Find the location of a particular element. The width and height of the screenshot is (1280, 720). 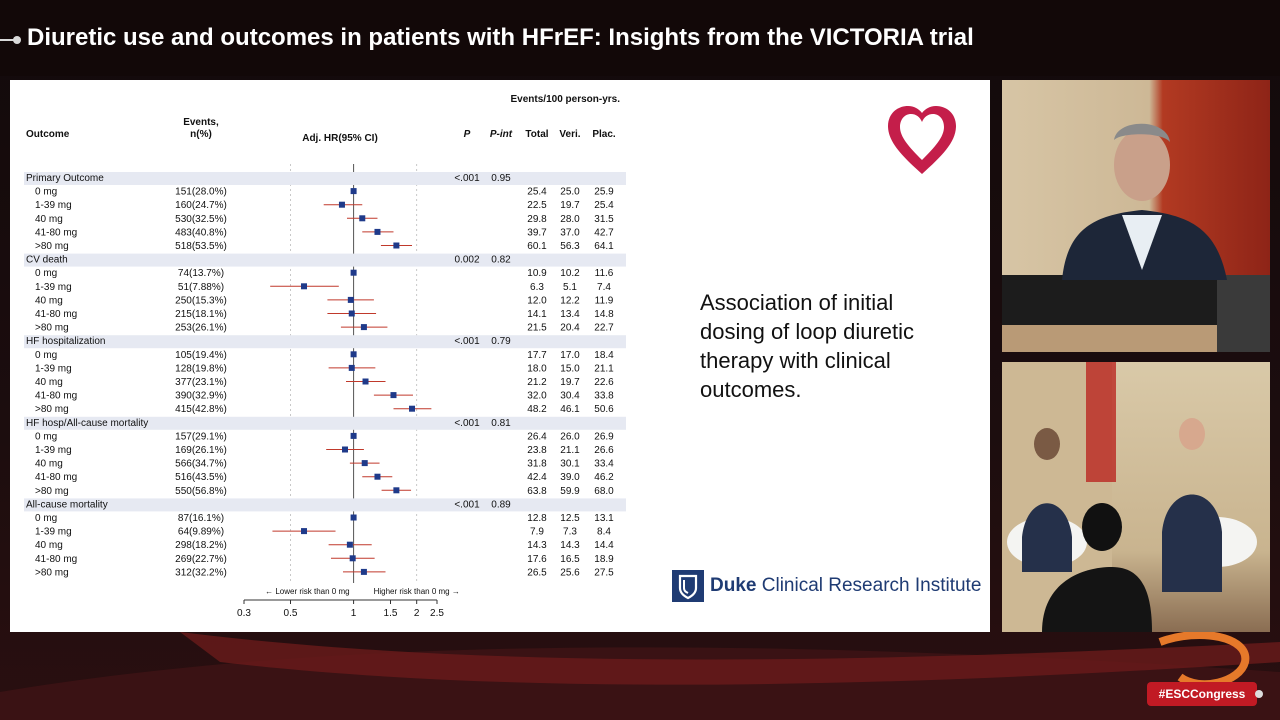

duke-logo-text: Duke Clinical Research Institute is located at coordinates (846, 585).